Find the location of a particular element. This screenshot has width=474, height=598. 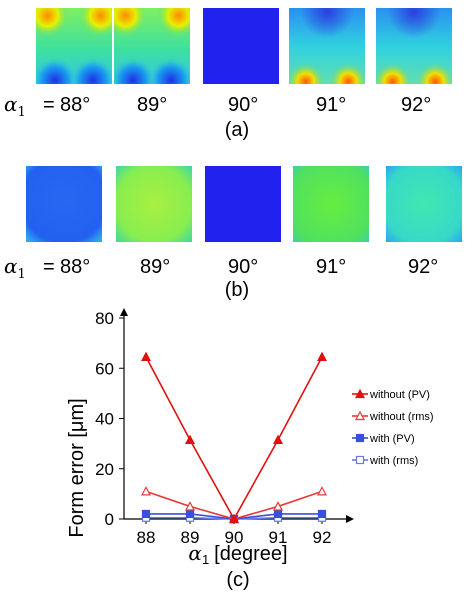

x-tick-label: 91 is located at coordinates (278, 537).